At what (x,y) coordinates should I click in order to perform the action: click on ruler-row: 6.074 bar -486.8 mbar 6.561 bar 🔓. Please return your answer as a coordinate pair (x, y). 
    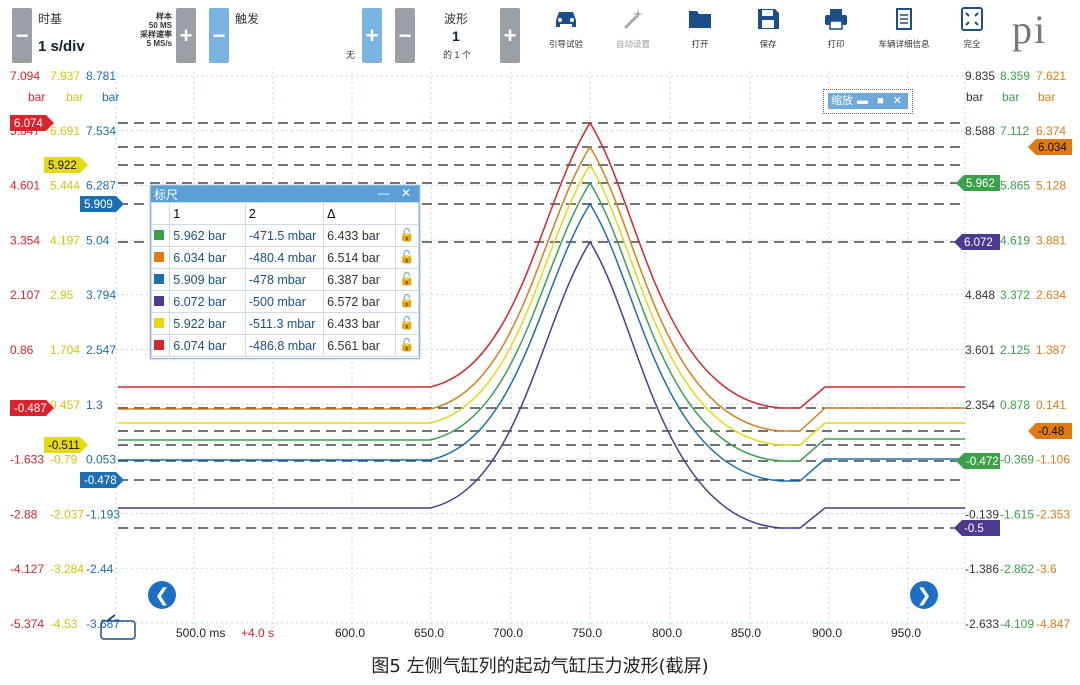
    Looking at the image, I should click on (284, 345).